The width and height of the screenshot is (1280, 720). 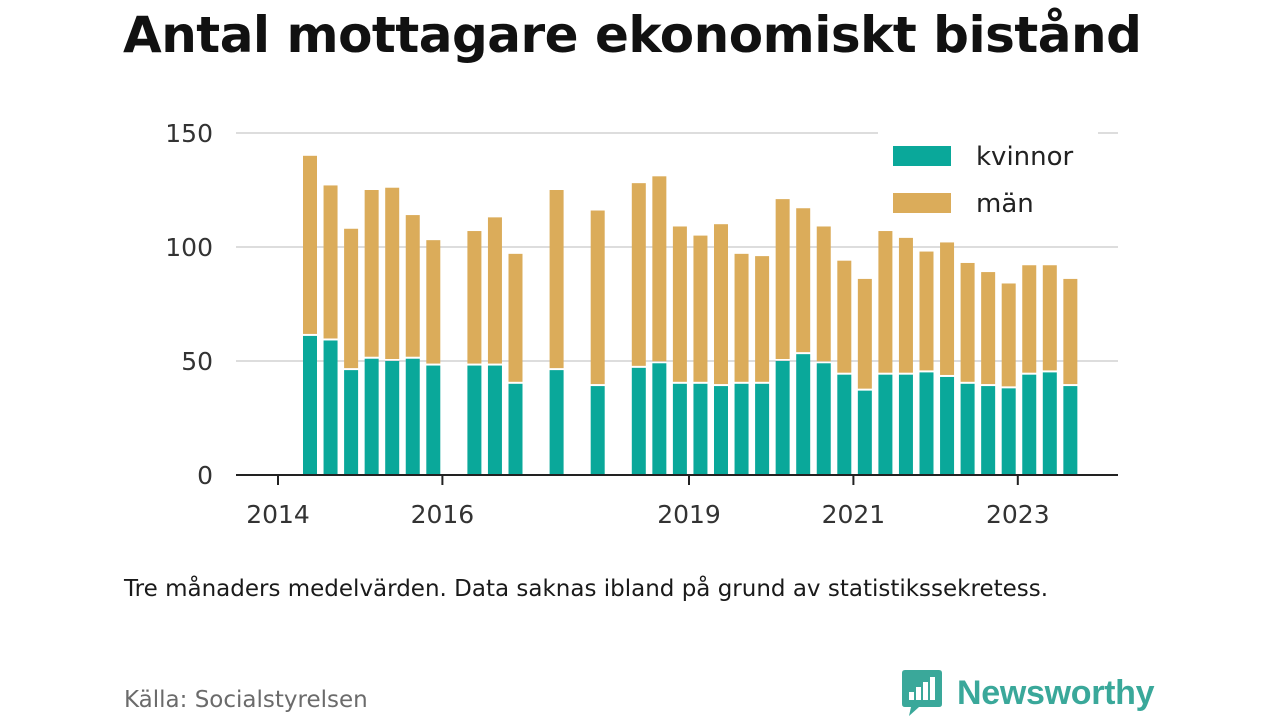 I want to click on source-label: Källa: Socialstyrelsen, so click(x=246, y=700).